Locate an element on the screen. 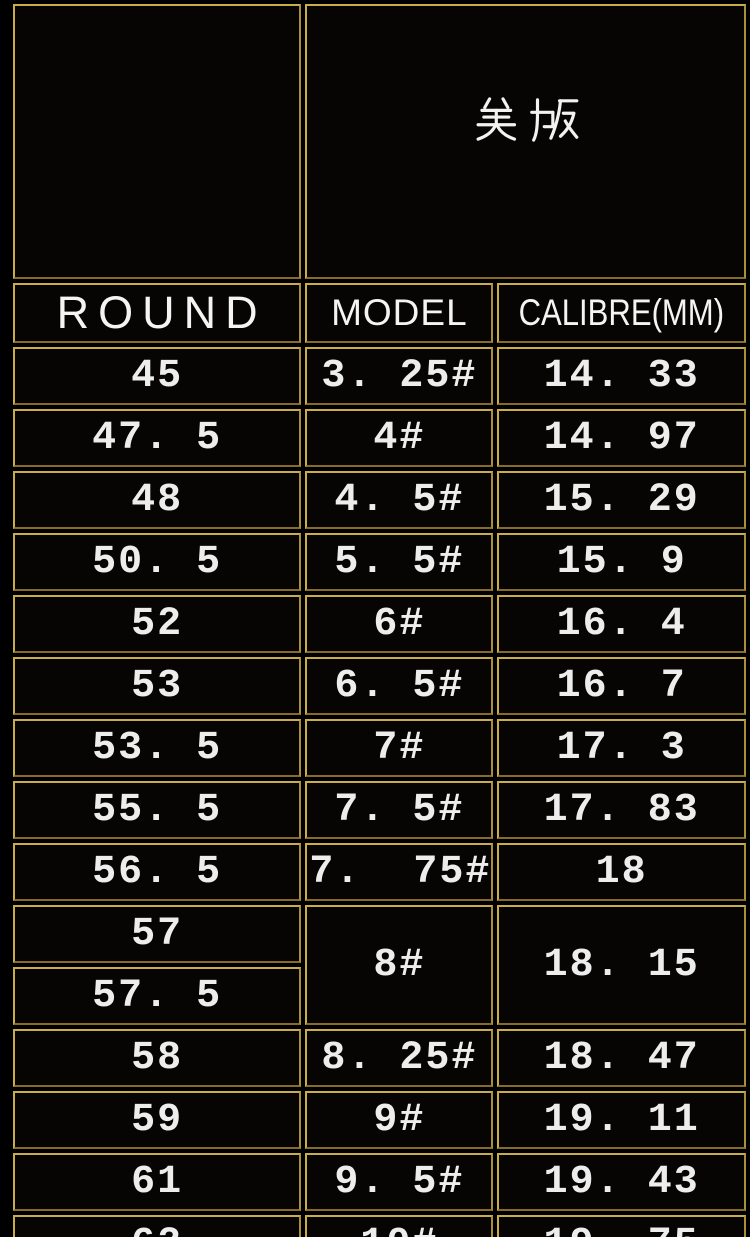 This screenshot has width=750, height=1237. table-row: 52 6# 16. 4 is located at coordinates (379, 624).